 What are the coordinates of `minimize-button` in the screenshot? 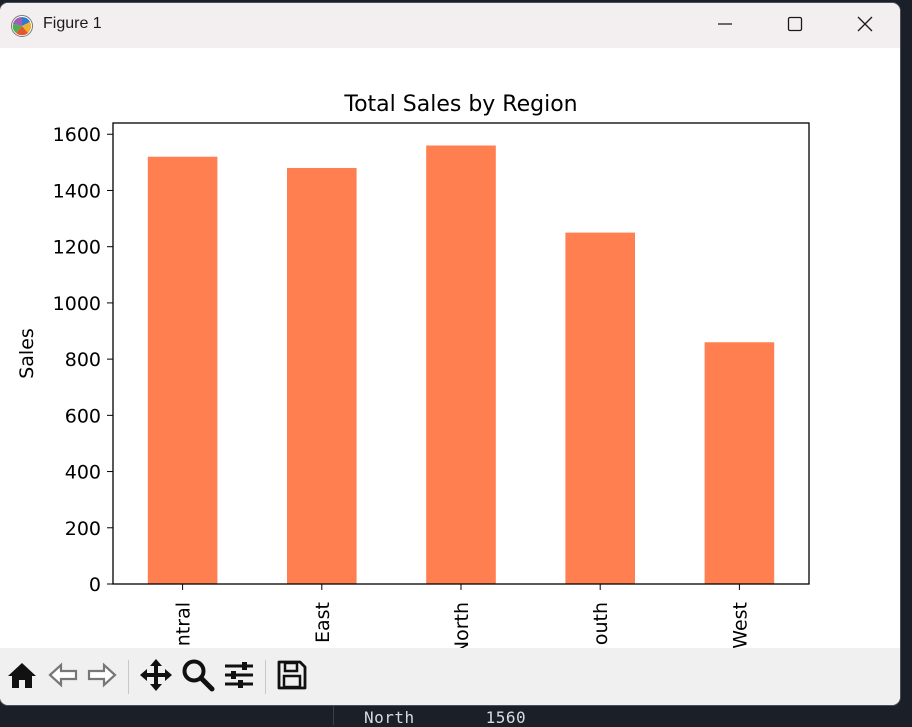 It's located at (725, 25).